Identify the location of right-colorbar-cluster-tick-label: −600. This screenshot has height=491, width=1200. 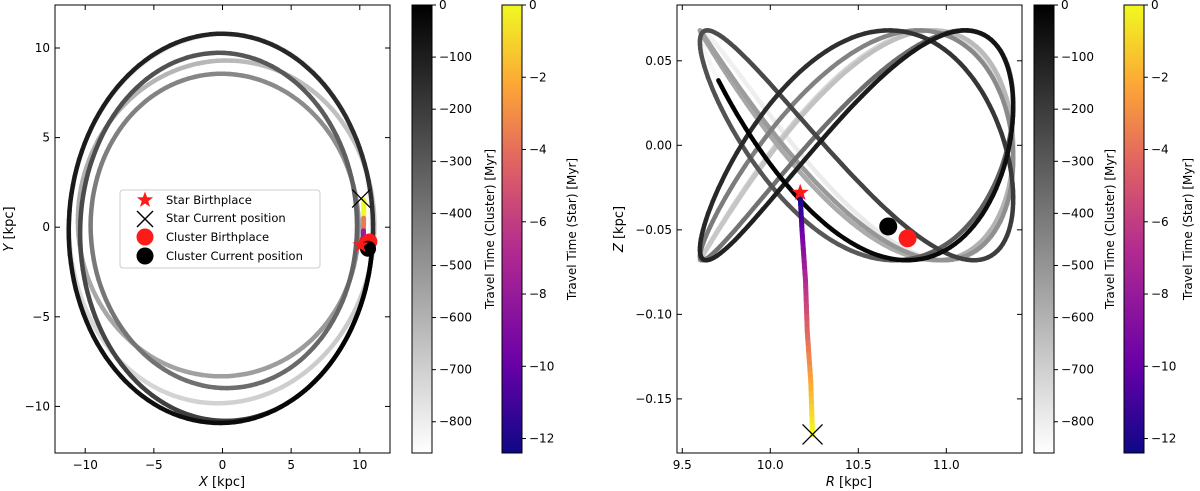
(1077, 318).